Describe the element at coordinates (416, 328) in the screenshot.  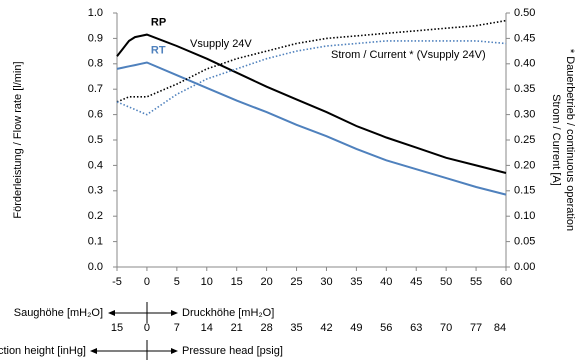
I see `psi-tick-label: 63` at that location.